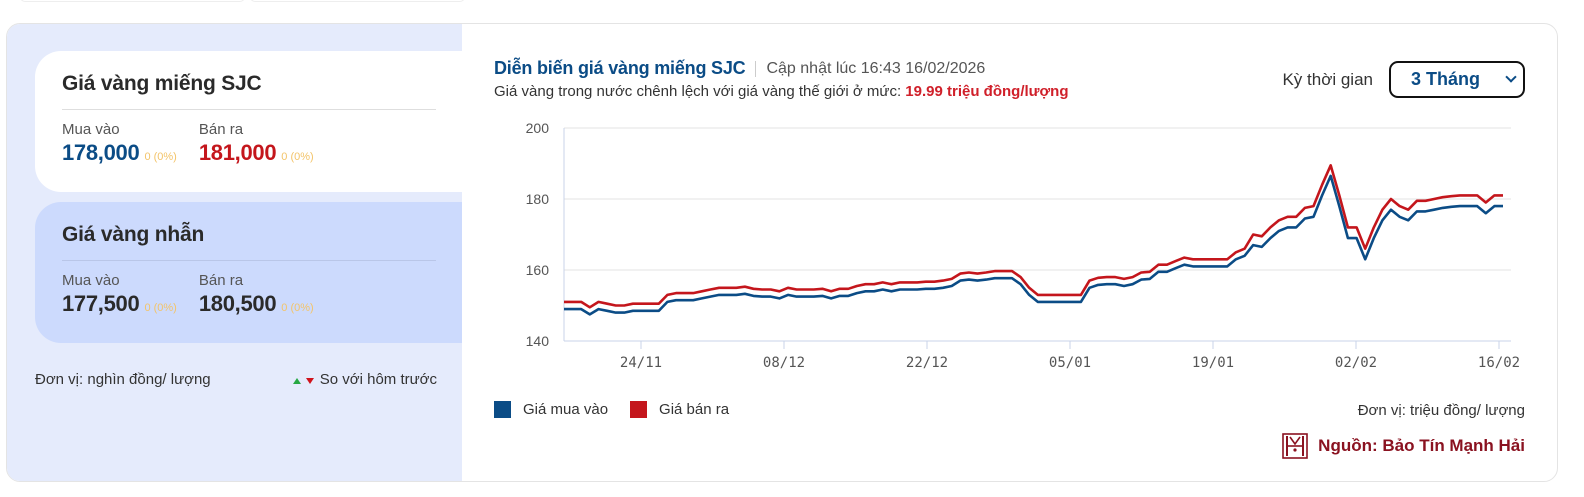 This screenshot has width=1584, height=497. Describe the element at coordinates (101, 303) in the screenshot. I see `buy-value: 177,500` at that location.